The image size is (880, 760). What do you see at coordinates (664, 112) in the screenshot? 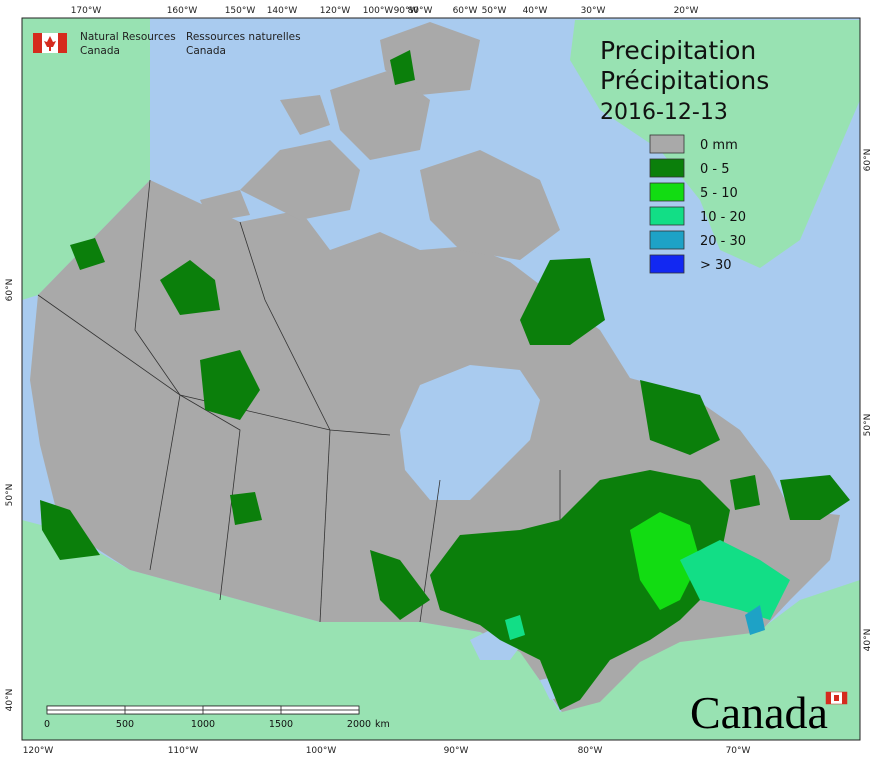
I see `date: 2016-12-13` at bounding box center [664, 112].